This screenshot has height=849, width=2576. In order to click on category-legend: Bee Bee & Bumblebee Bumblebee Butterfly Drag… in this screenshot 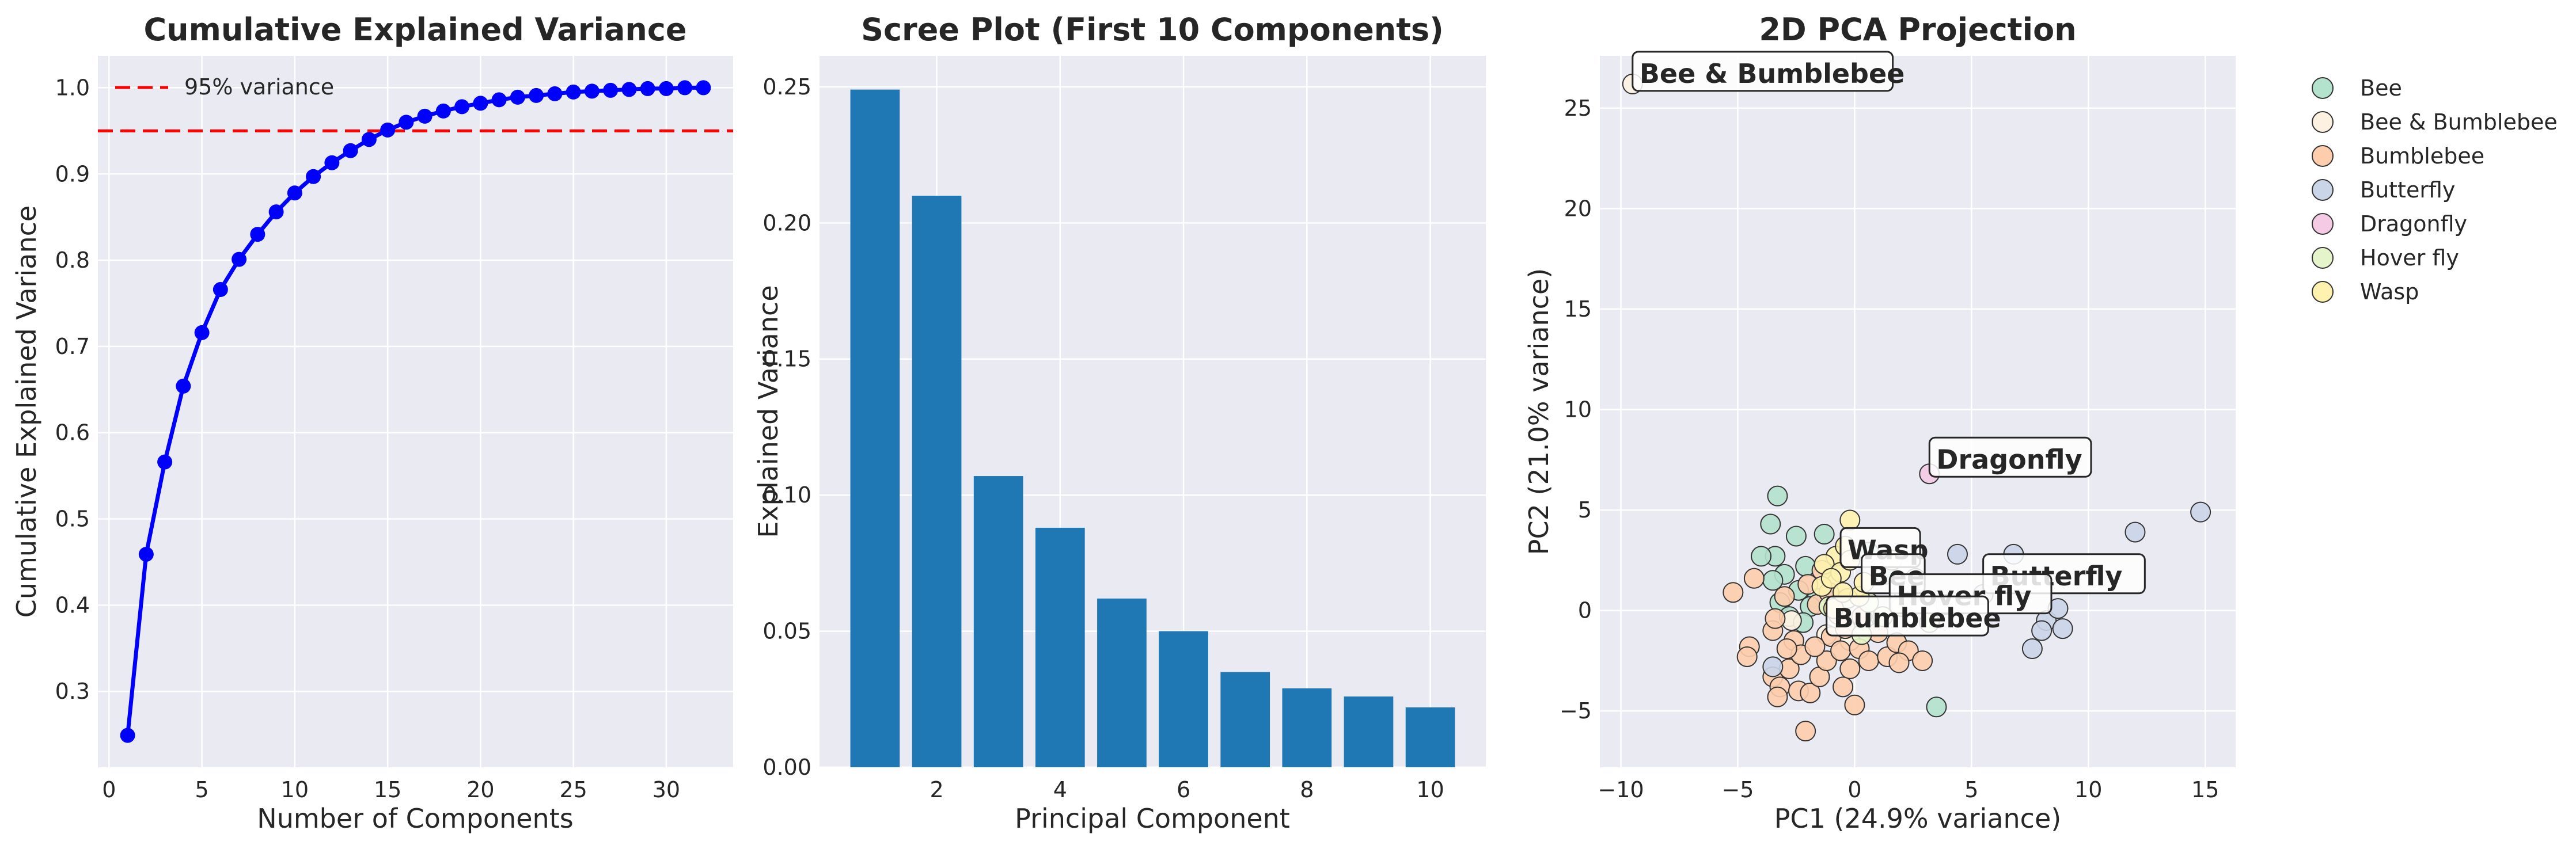, I will do `click(2435, 189)`.